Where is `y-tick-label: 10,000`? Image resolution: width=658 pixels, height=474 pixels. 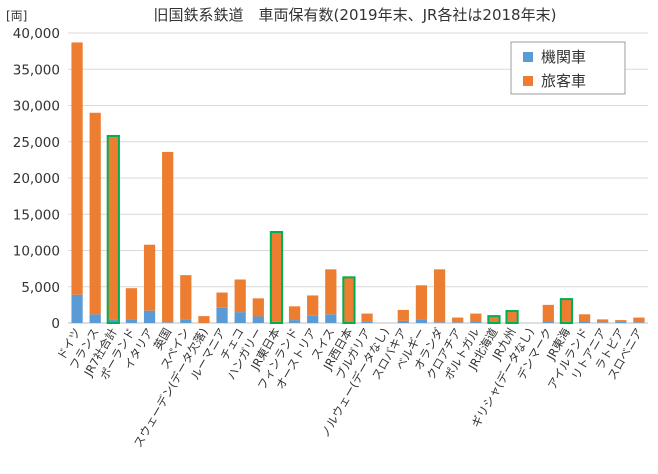 y-tick-label: 10,000 is located at coordinates (36, 252).